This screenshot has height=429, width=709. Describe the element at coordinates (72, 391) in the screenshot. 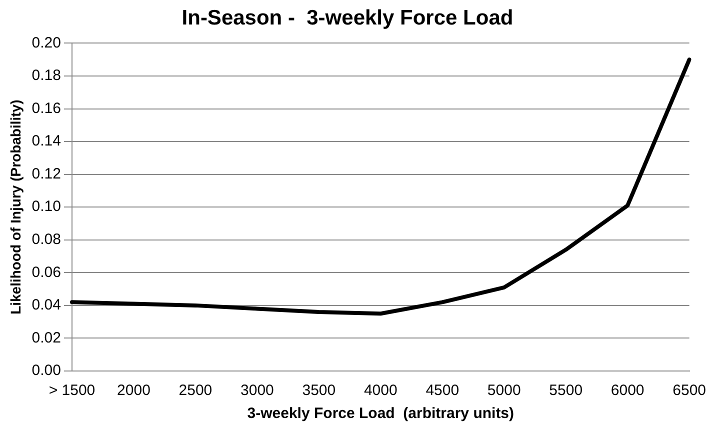

I see `x-tick-label: > 1500` at that location.